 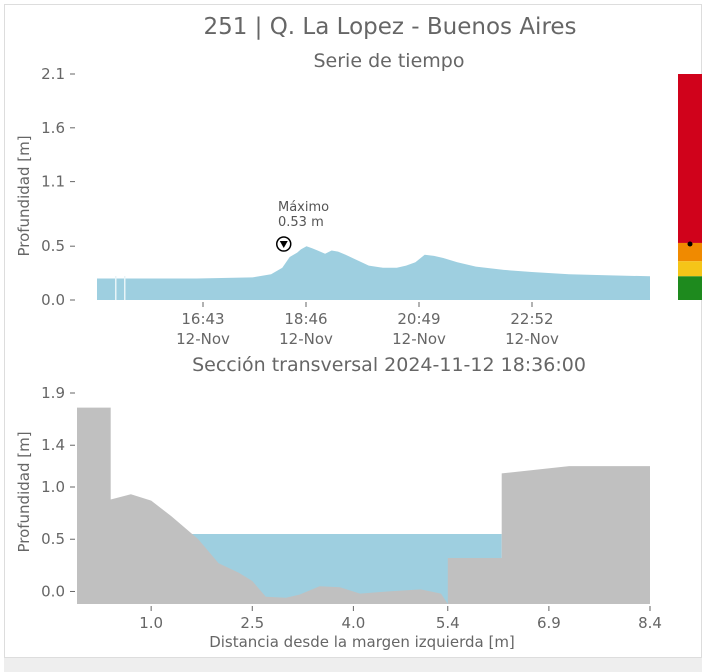 What do you see at coordinates (151, 623) in the screenshot?
I see `cs-xtick-label: 1.0` at bounding box center [151, 623].